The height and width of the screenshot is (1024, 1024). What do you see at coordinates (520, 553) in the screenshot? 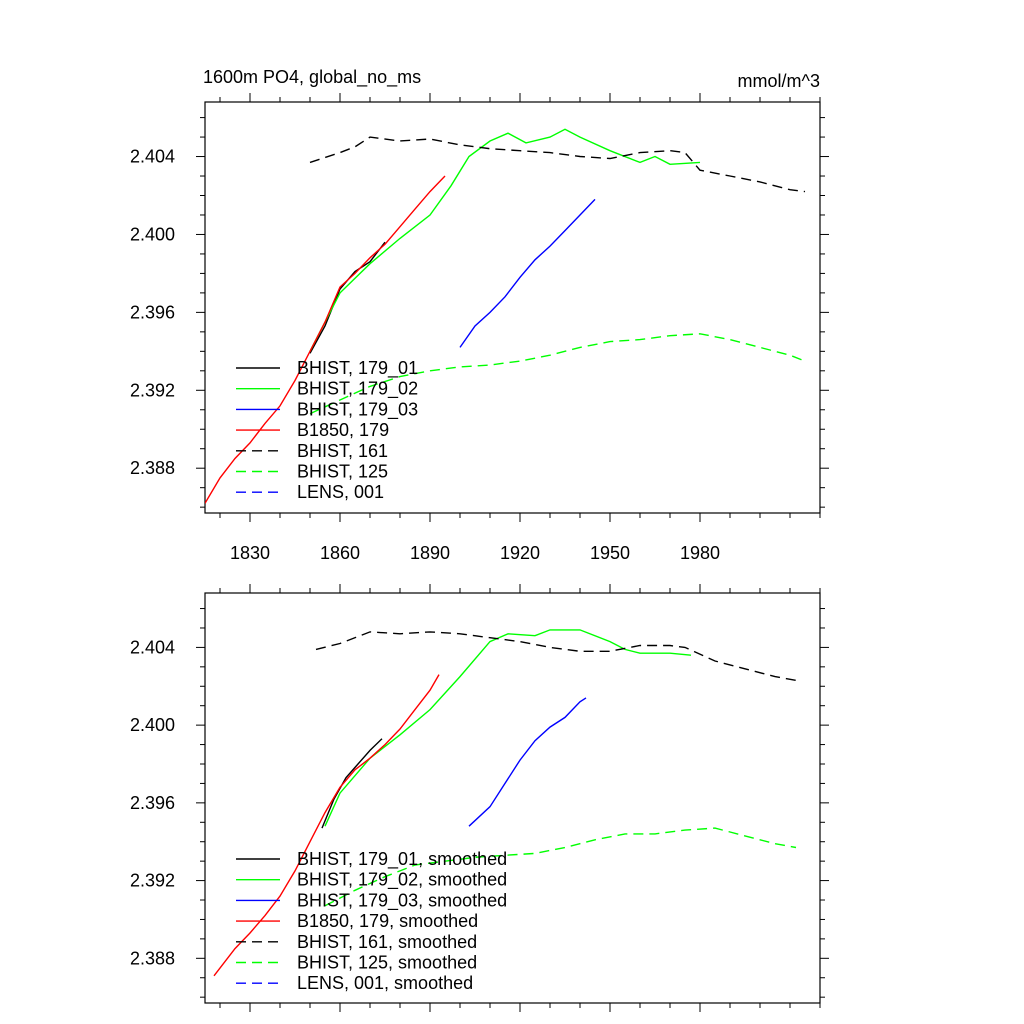
I see `x-tick-label: 1920` at bounding box center [520, 553].